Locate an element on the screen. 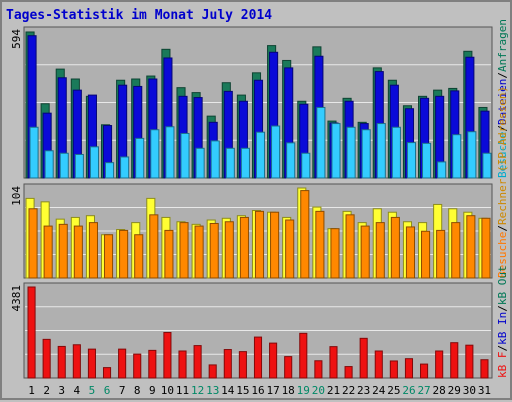  legend-kb-out: kB Out is located at coordinates (502, 285).